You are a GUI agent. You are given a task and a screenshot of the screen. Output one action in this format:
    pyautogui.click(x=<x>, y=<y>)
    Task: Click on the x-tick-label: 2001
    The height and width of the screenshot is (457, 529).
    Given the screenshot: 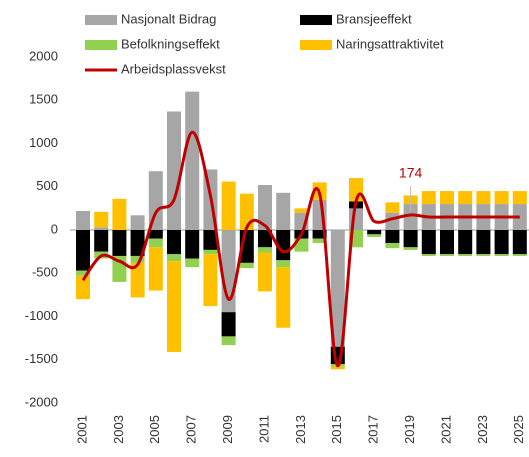 What is the action you would take?
    pyautogui.click(x=81, y=429)
    